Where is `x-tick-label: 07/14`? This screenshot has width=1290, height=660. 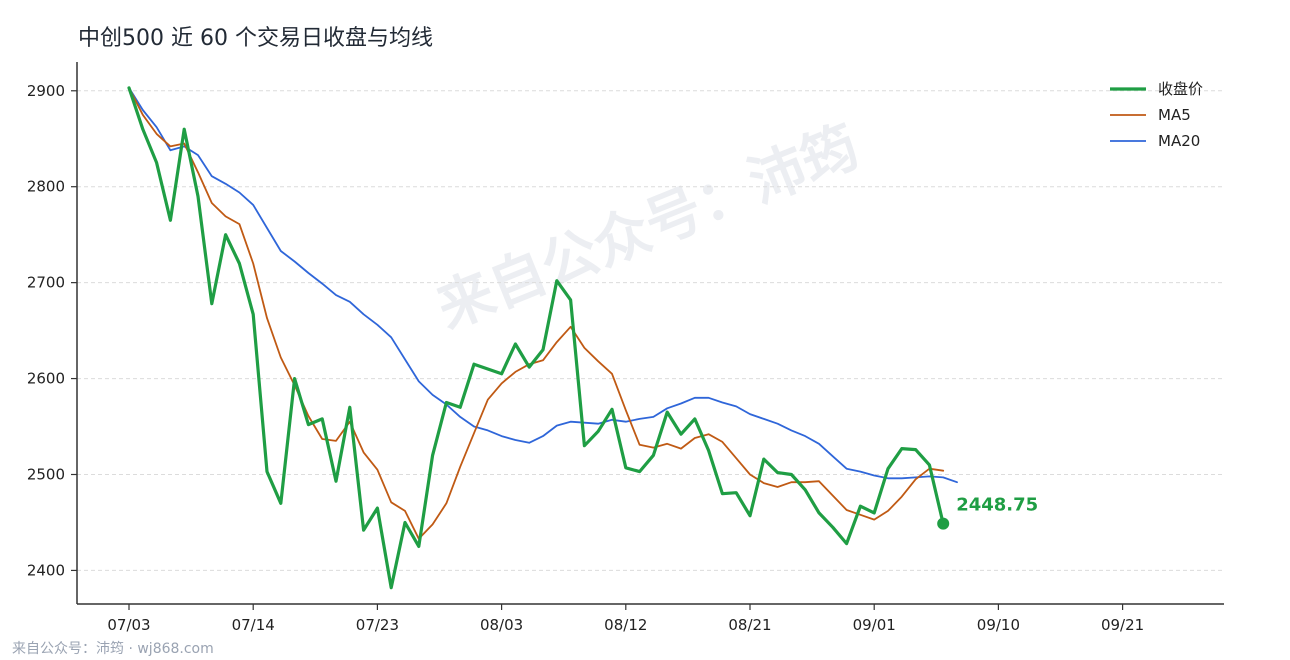
x-tick-label: 07/14 is located at coordinates (253, 625).